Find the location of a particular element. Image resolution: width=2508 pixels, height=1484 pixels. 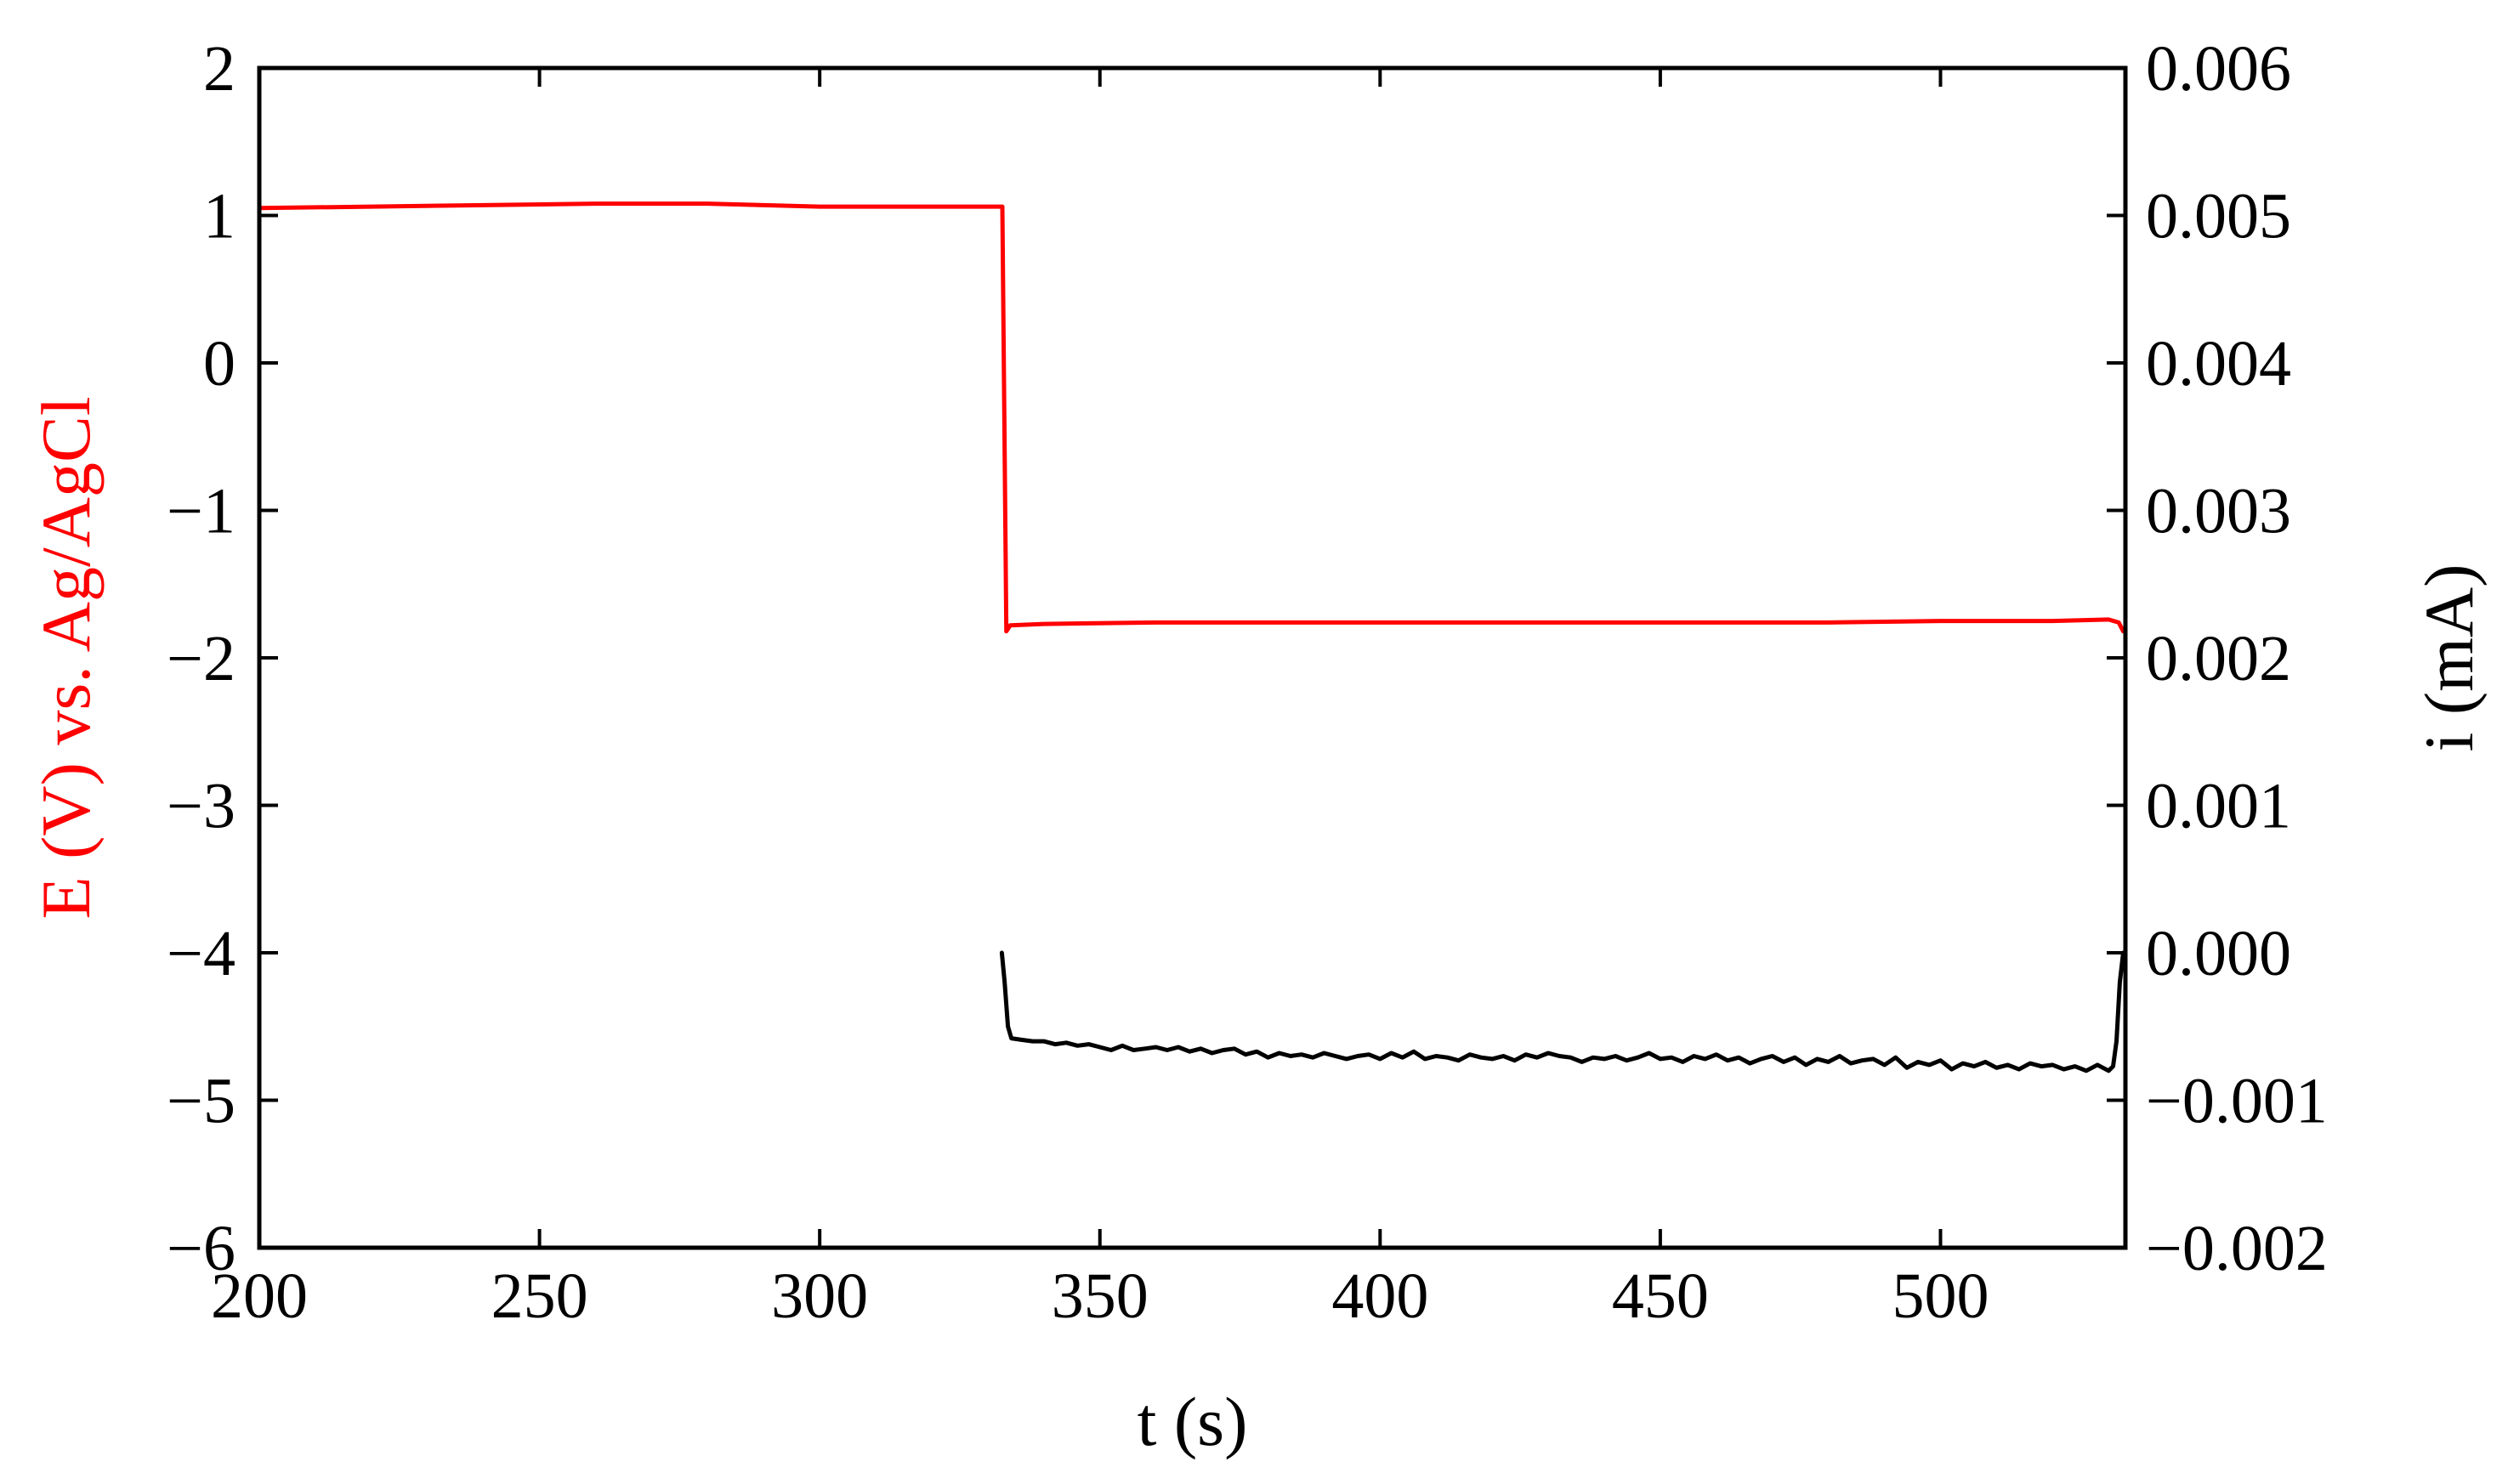

right-y-tick-label: 0.003 is located at coordinates (2218, 511).